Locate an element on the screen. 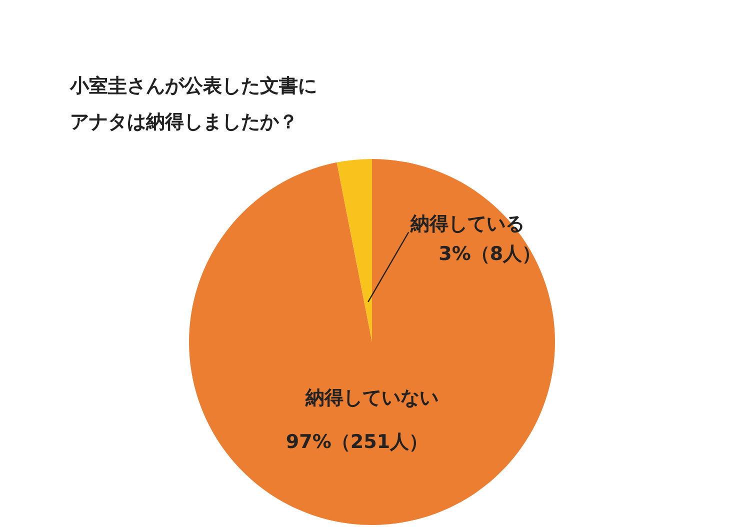 The image size is (731, 527). data-label: 3%（8人） is located at coordinates (490, 254).